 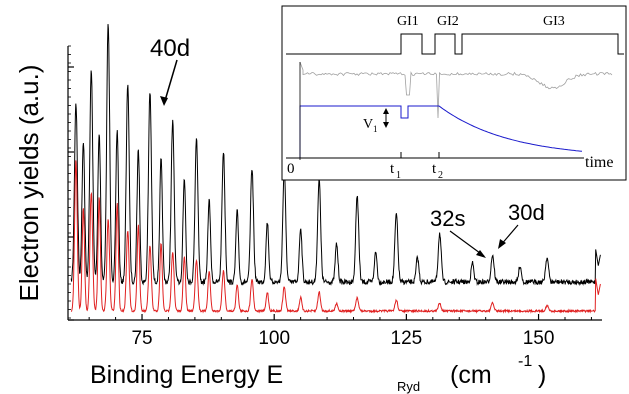 What do you see at coordinates (440, 175) in the screenshot?
I see `time-marker-t2-sub: 2` at bounding box center [440, 175].